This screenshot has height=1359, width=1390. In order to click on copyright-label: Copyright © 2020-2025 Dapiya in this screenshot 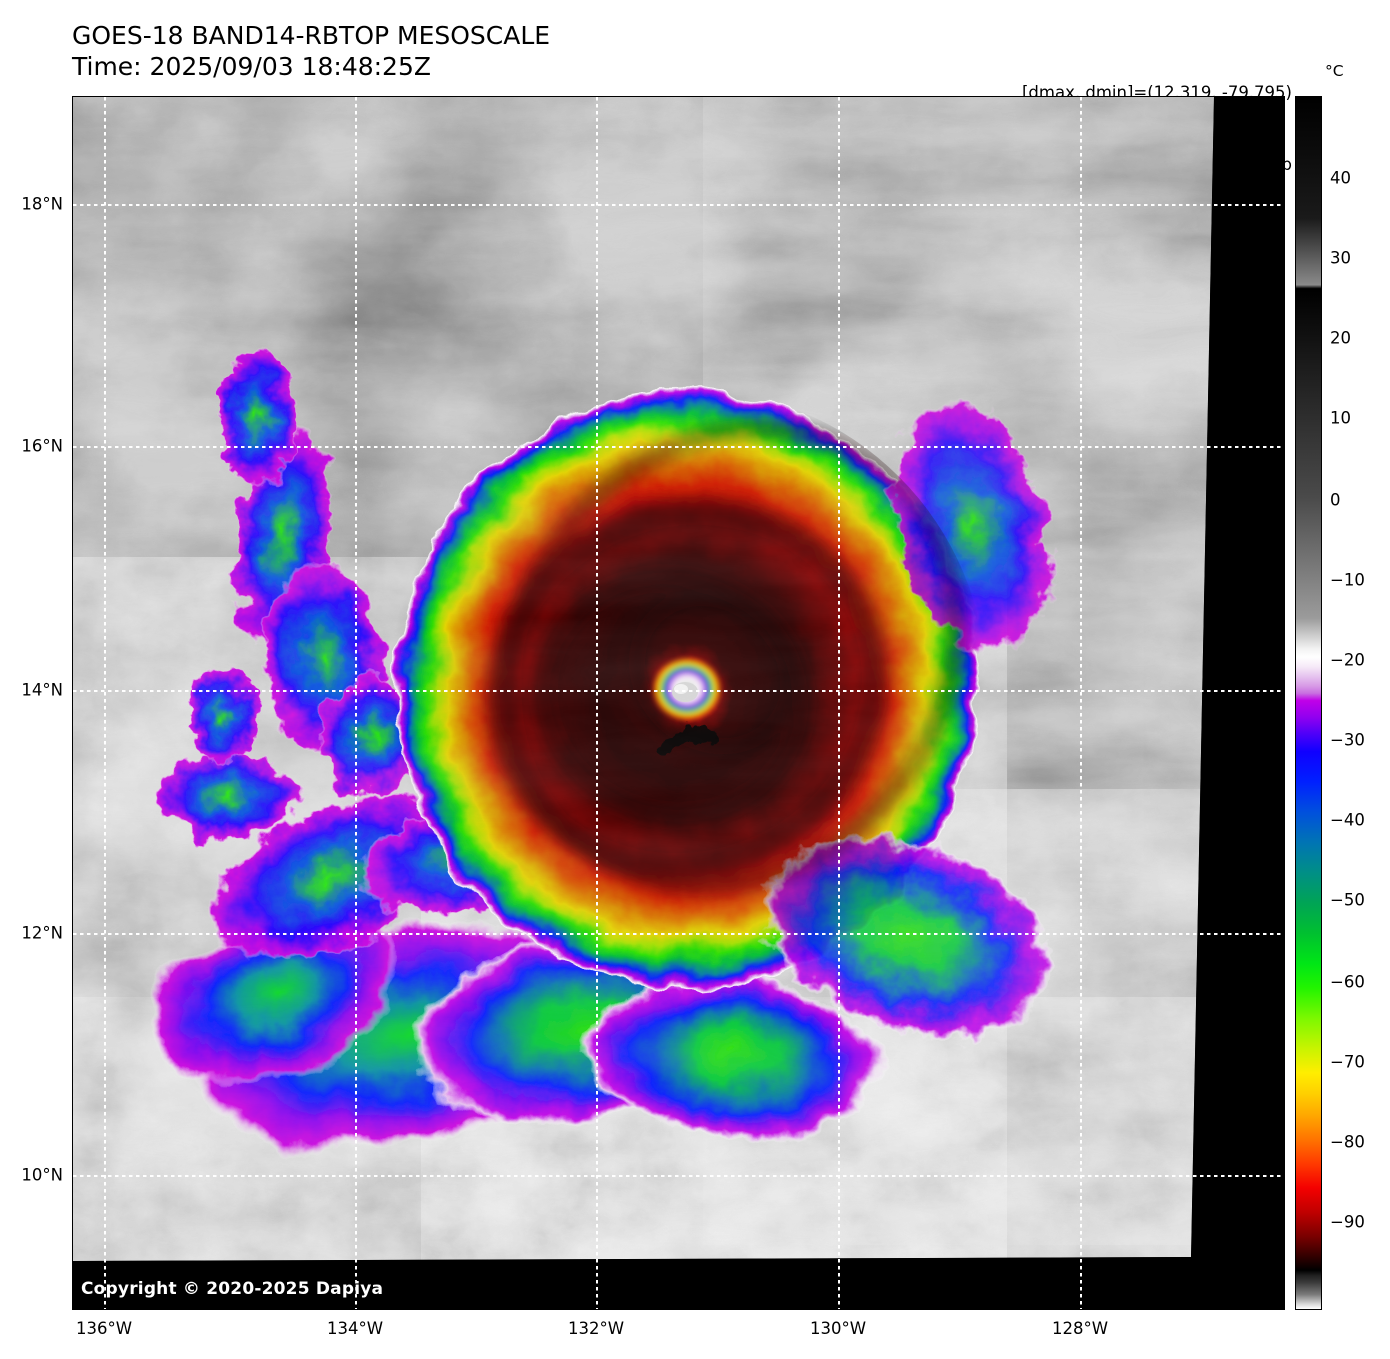, I will do `click(232, 1289)`.